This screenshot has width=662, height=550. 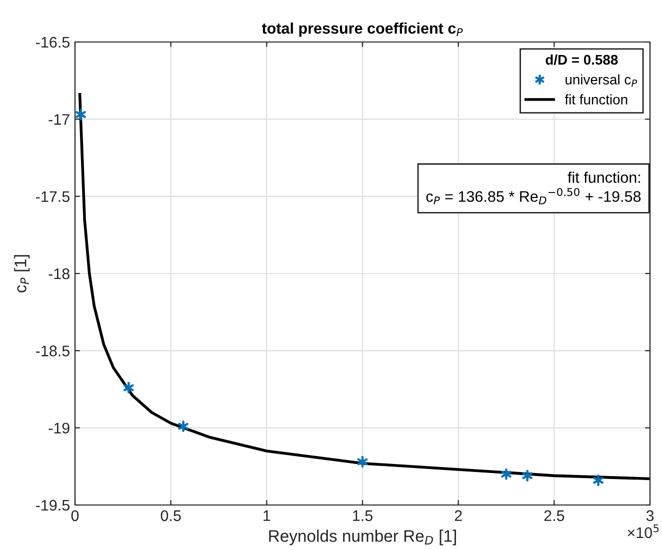 I want to click on legend-title: d/D = 0.588, so click(x=582, y=59).